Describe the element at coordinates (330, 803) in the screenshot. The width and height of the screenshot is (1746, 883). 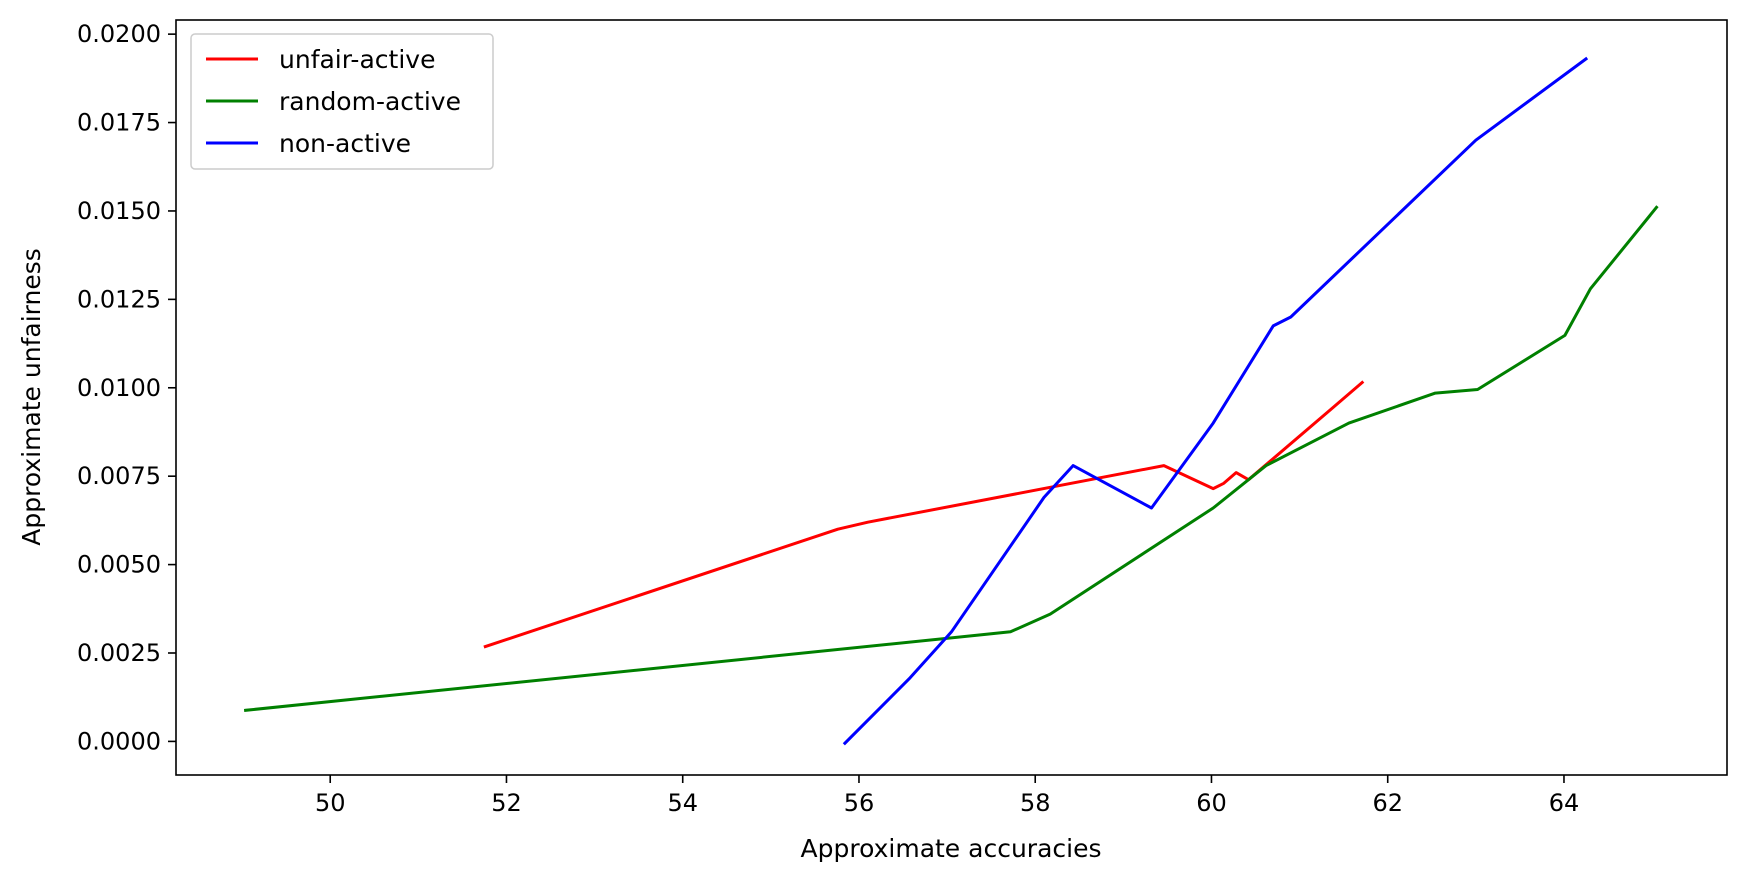
I see `x-tick-label: 50` at that location.